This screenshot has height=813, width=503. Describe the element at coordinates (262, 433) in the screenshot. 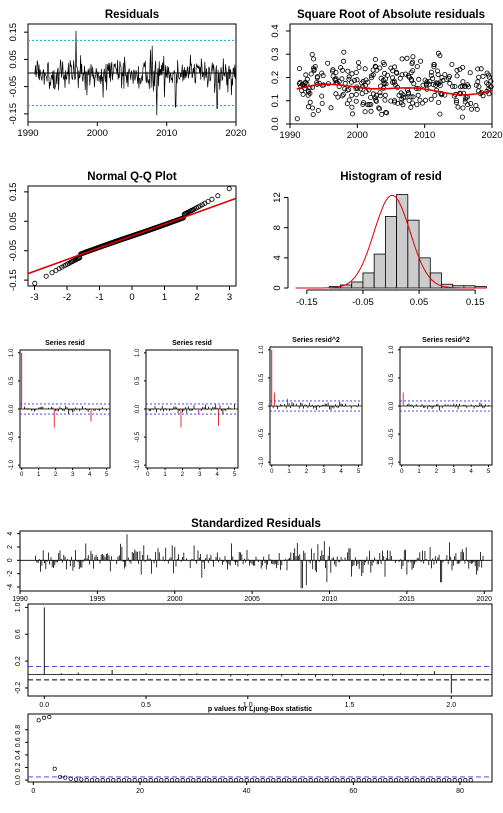

I see `y-tick-label: -0.5` at that location.